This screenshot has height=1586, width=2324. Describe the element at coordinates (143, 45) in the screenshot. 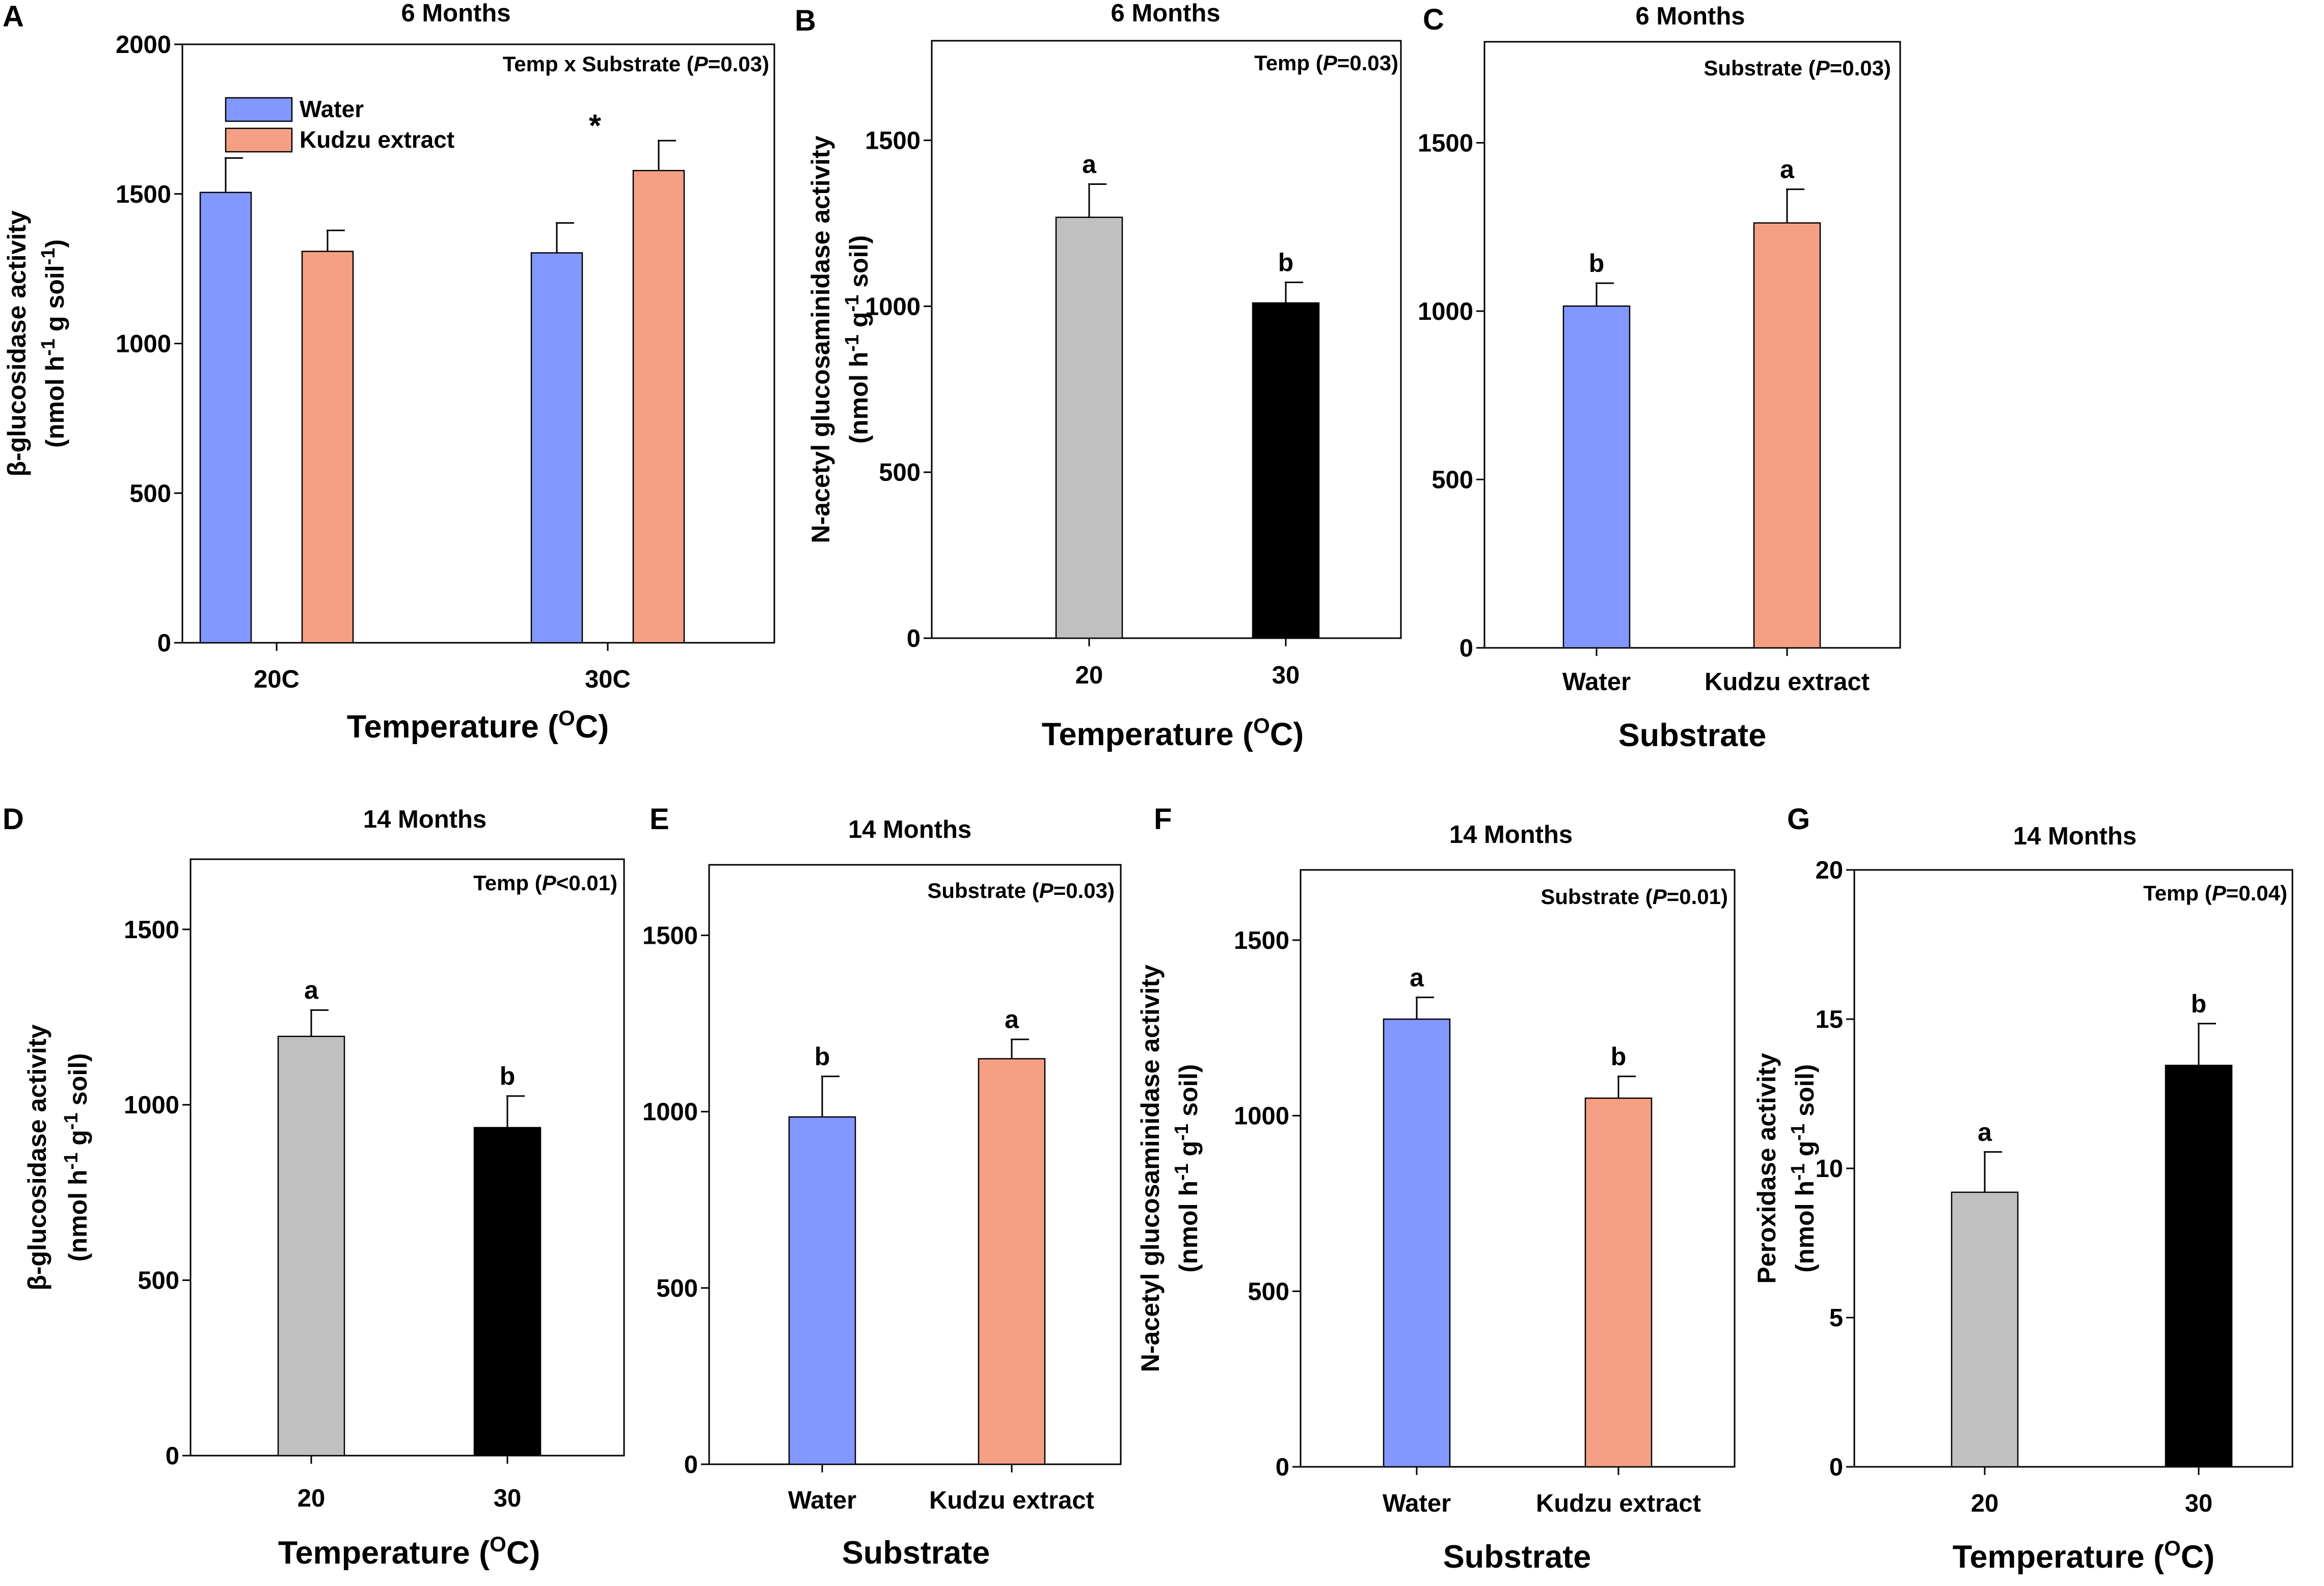

I see `y-tick-label: 2000` at that location.